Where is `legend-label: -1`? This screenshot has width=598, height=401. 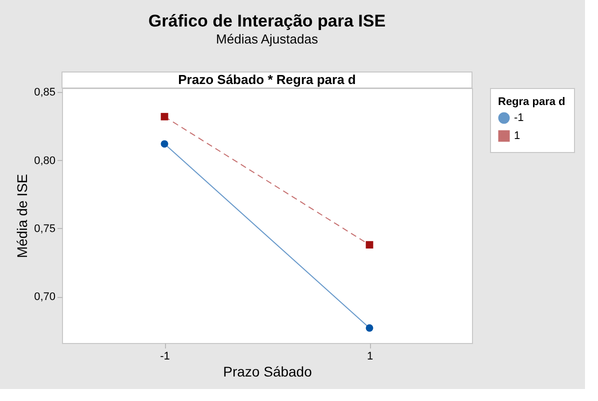
legend-label: -1 is located at coordinates (519, 118).